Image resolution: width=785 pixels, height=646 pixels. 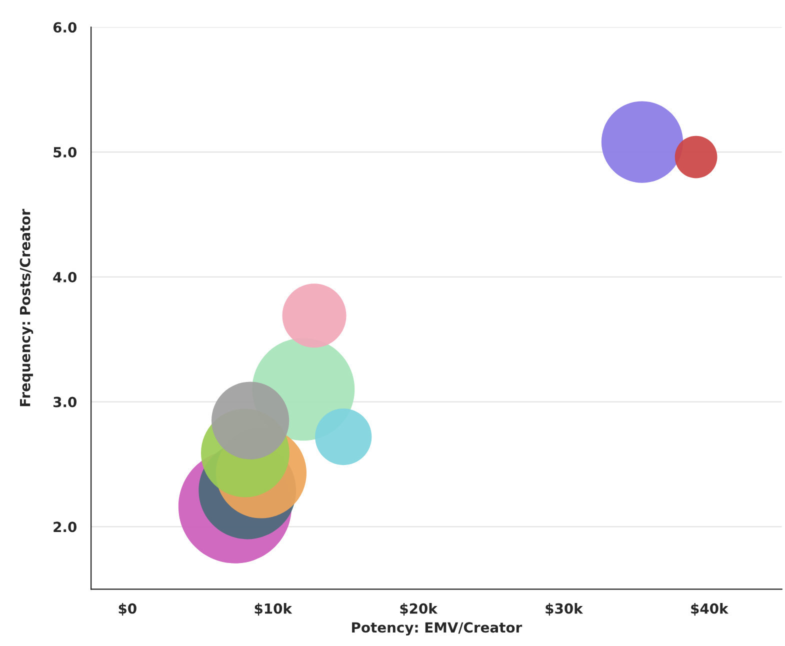 What do you see at coordinates (65, 527) in the screenshot?
I see `y-tick-label: 2.0` at bounding box center [65, 527].